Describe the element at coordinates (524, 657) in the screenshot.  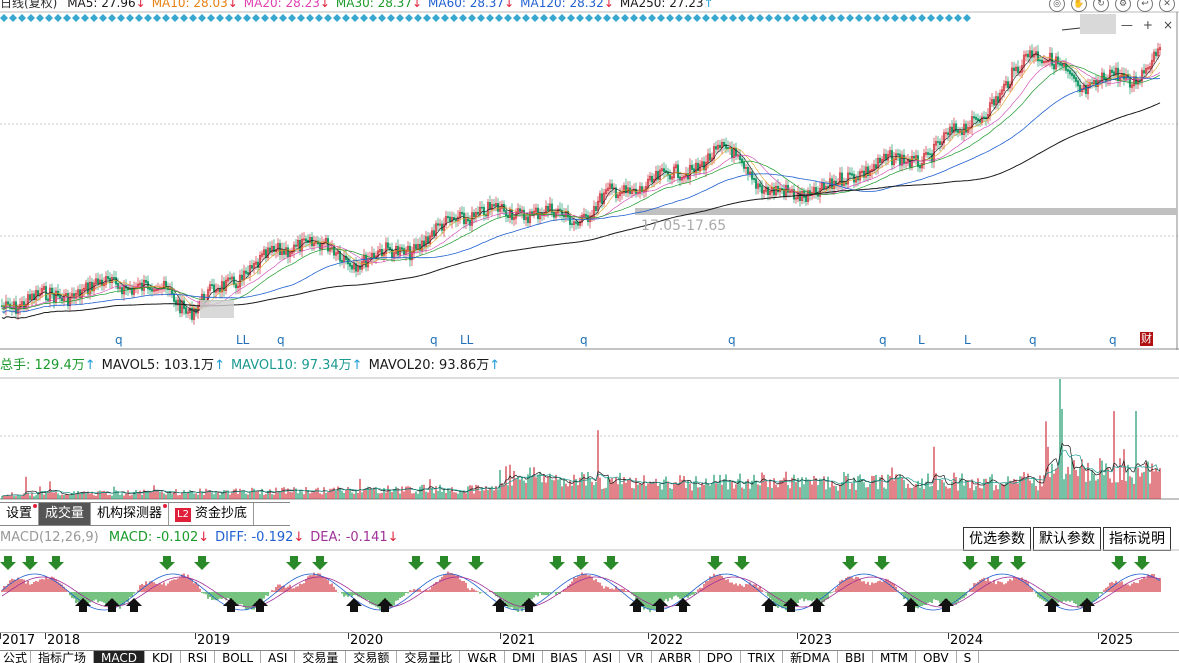
I see `indicator-tab: DMI` at that location.